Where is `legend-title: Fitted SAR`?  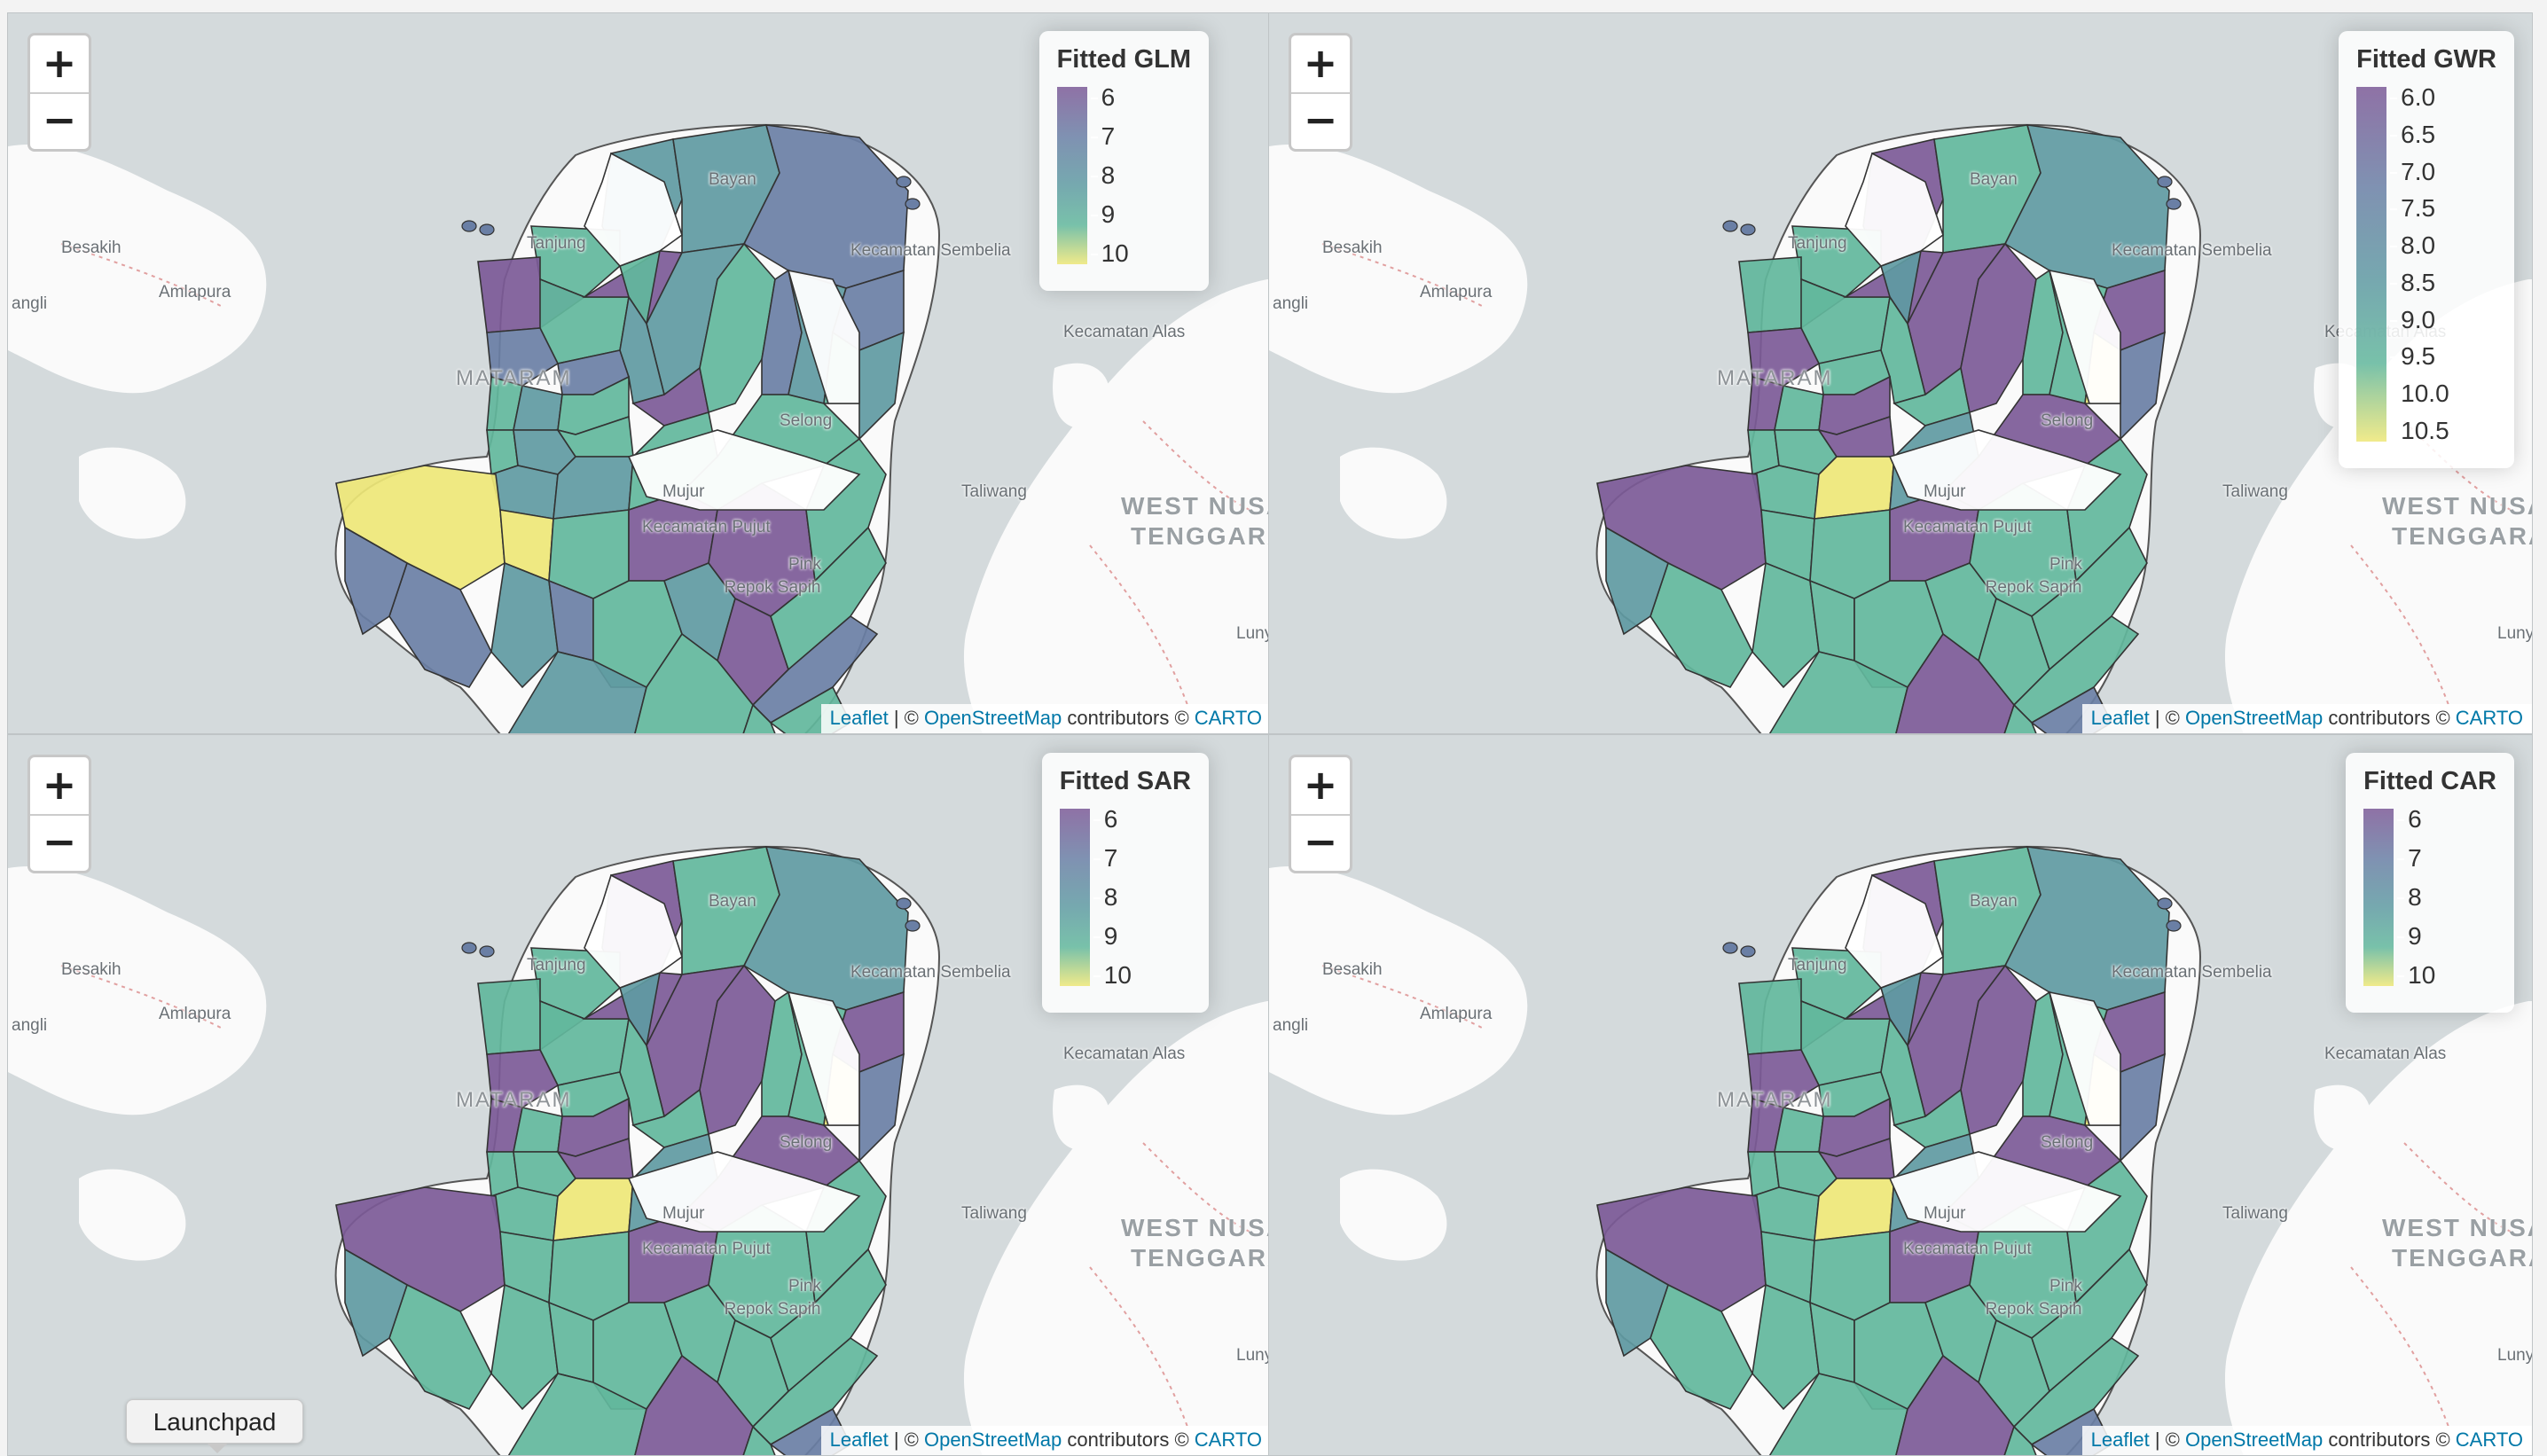 legend-title: Fitted SAR is located at coordinates (1125, 781).